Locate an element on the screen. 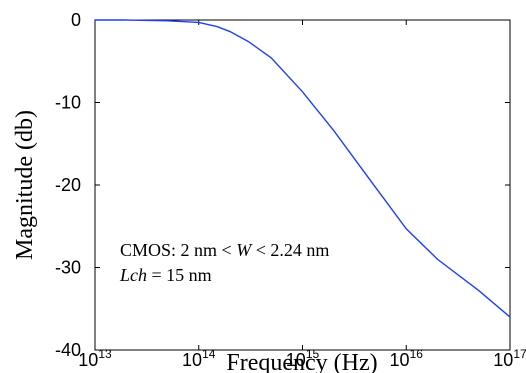 Image resolution: width=526 pixels, height=373 pixels. y-tick-label: 0 is located at coordinates (76, 20).